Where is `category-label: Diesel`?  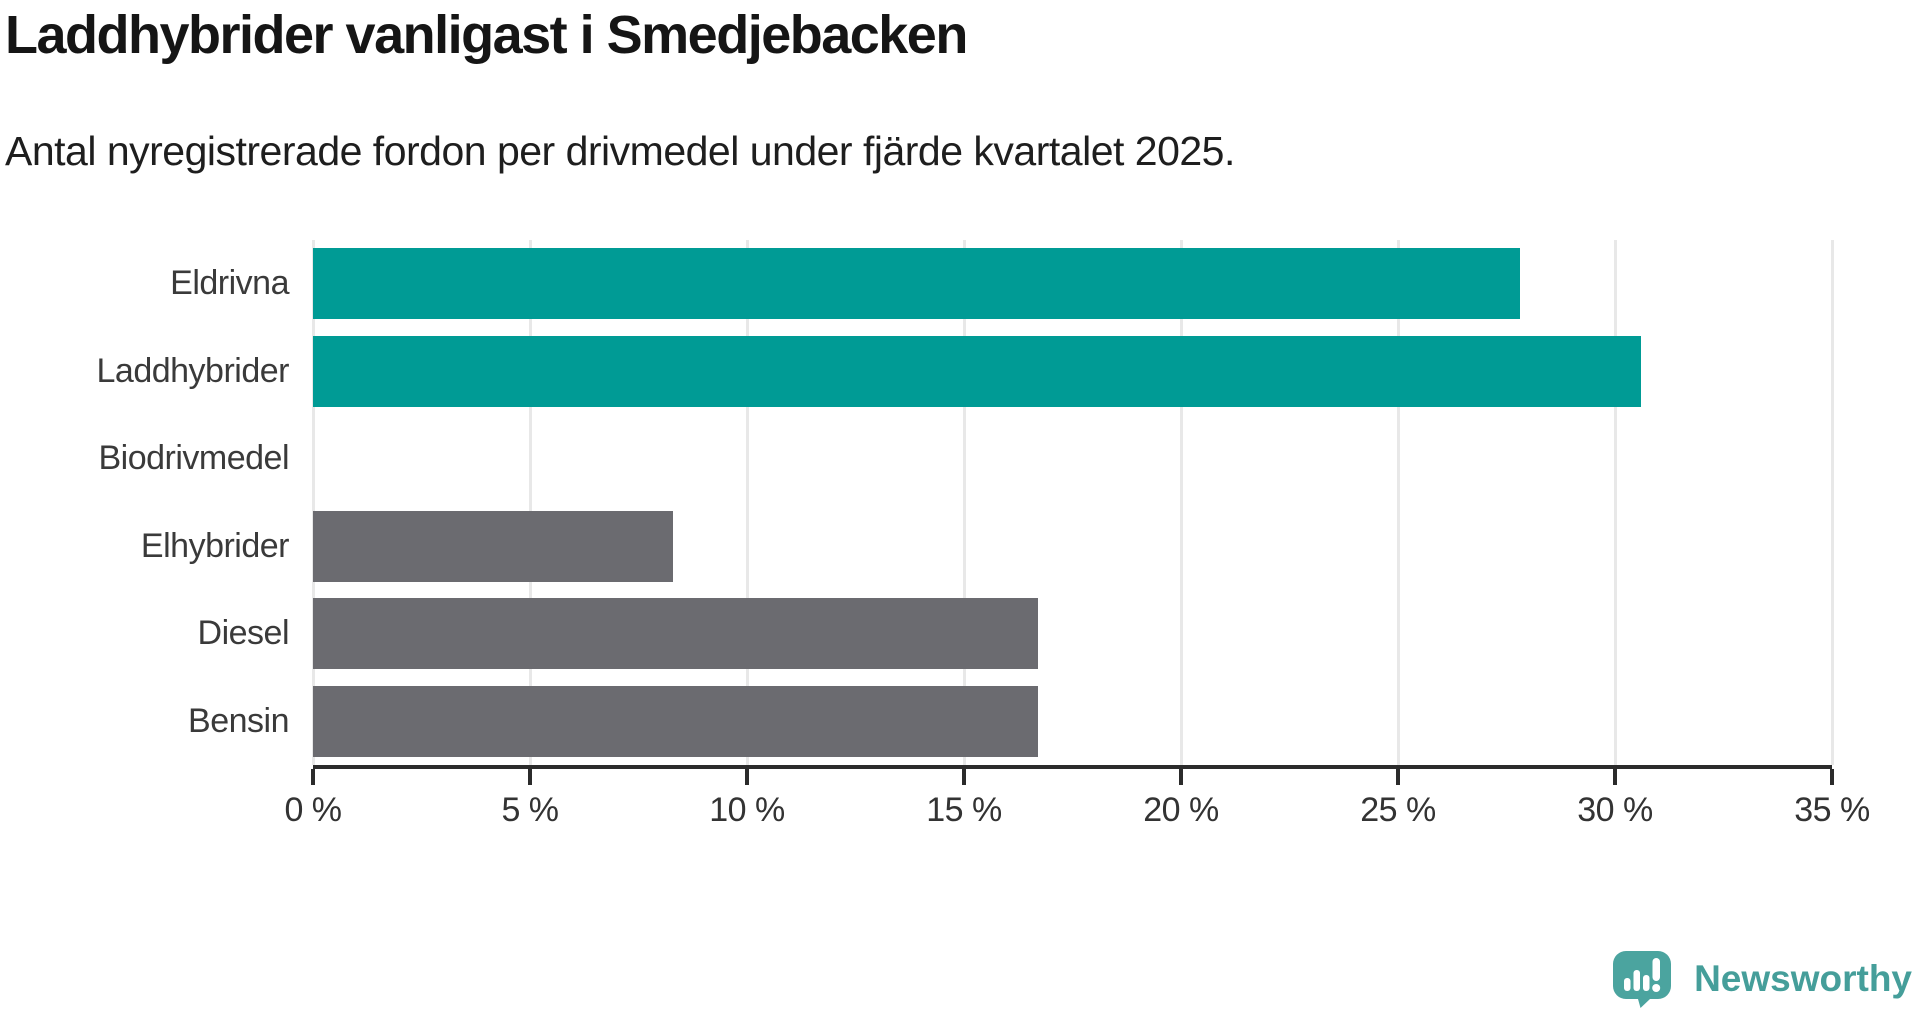 category-label: Diesel is located at coordinates (243, 633).